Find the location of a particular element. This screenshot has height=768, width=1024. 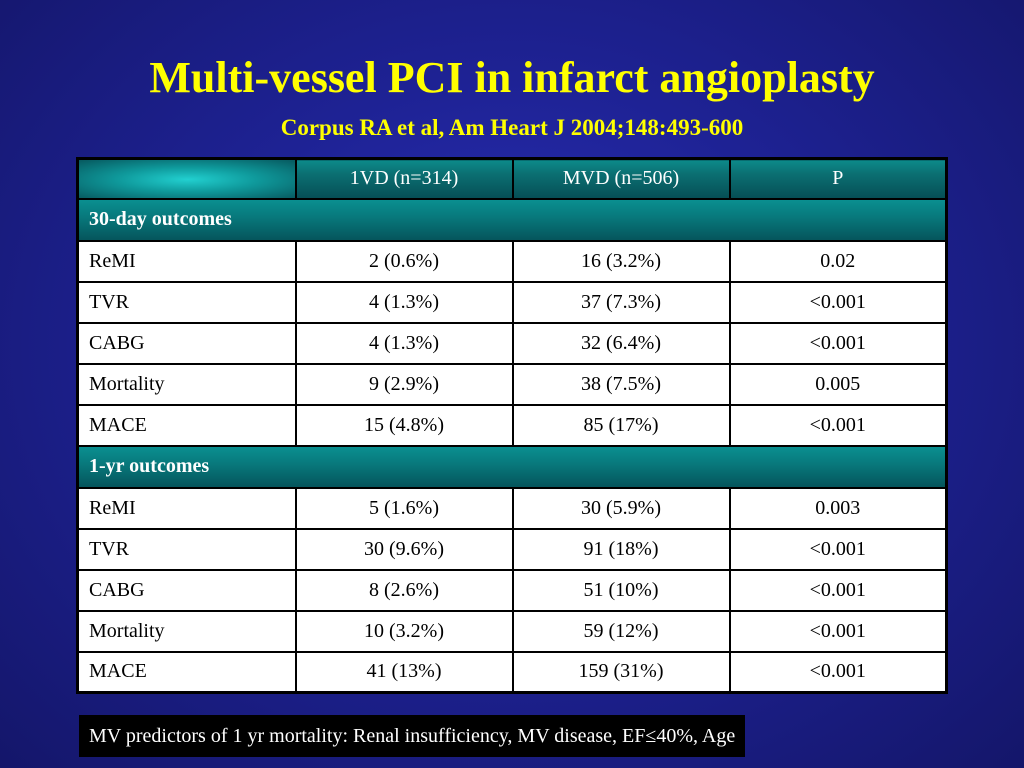

cell-1vd: 9 (2.9%) is located at coordinates (404, 384).